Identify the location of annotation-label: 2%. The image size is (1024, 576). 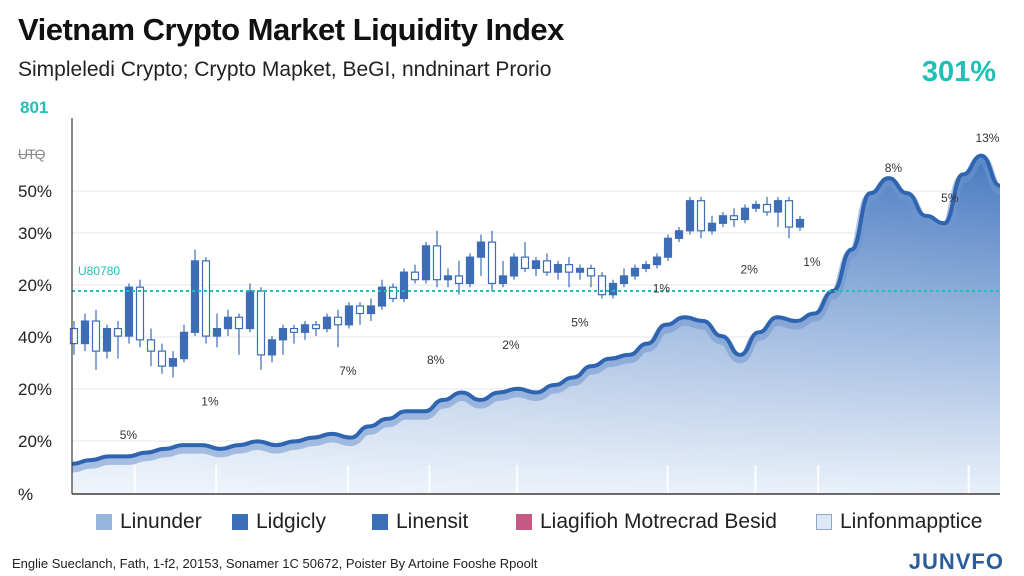
(750, 270).